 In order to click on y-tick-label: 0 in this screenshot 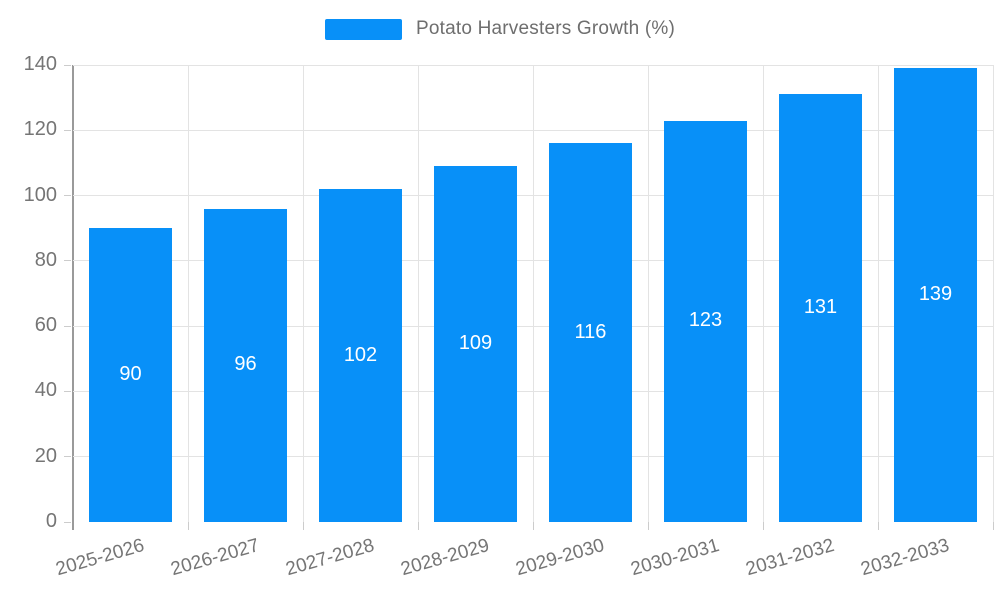, I will do `click(51, 521)`.